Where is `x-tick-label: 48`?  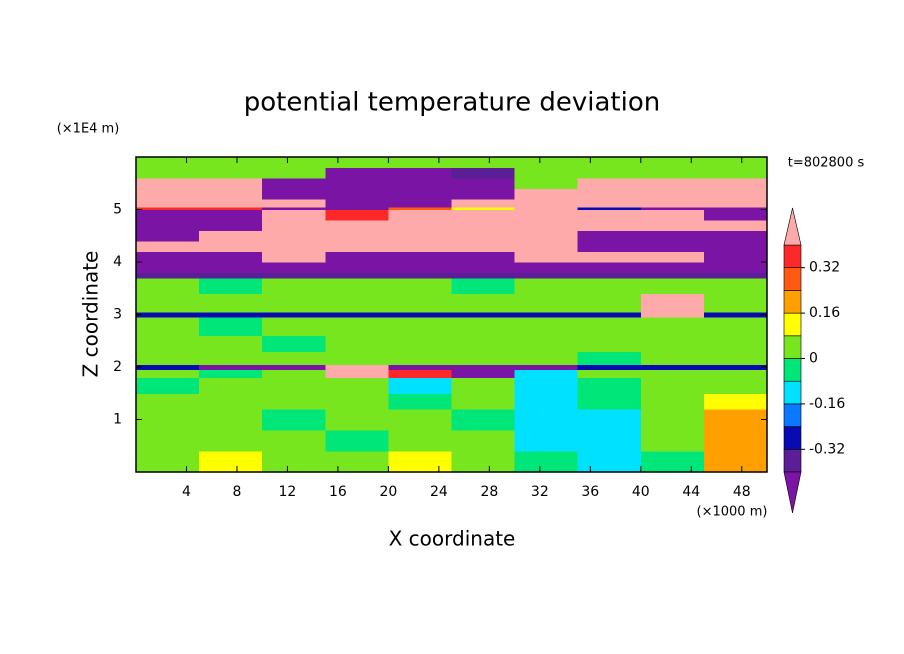 x-tick-label: 48 is located at coordinates (742, 492).